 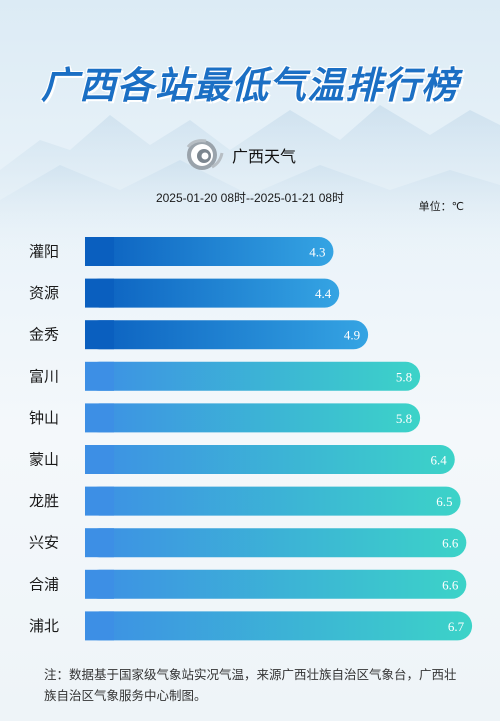 I want to click on category-label: 富川, so click(x=44, y=376).